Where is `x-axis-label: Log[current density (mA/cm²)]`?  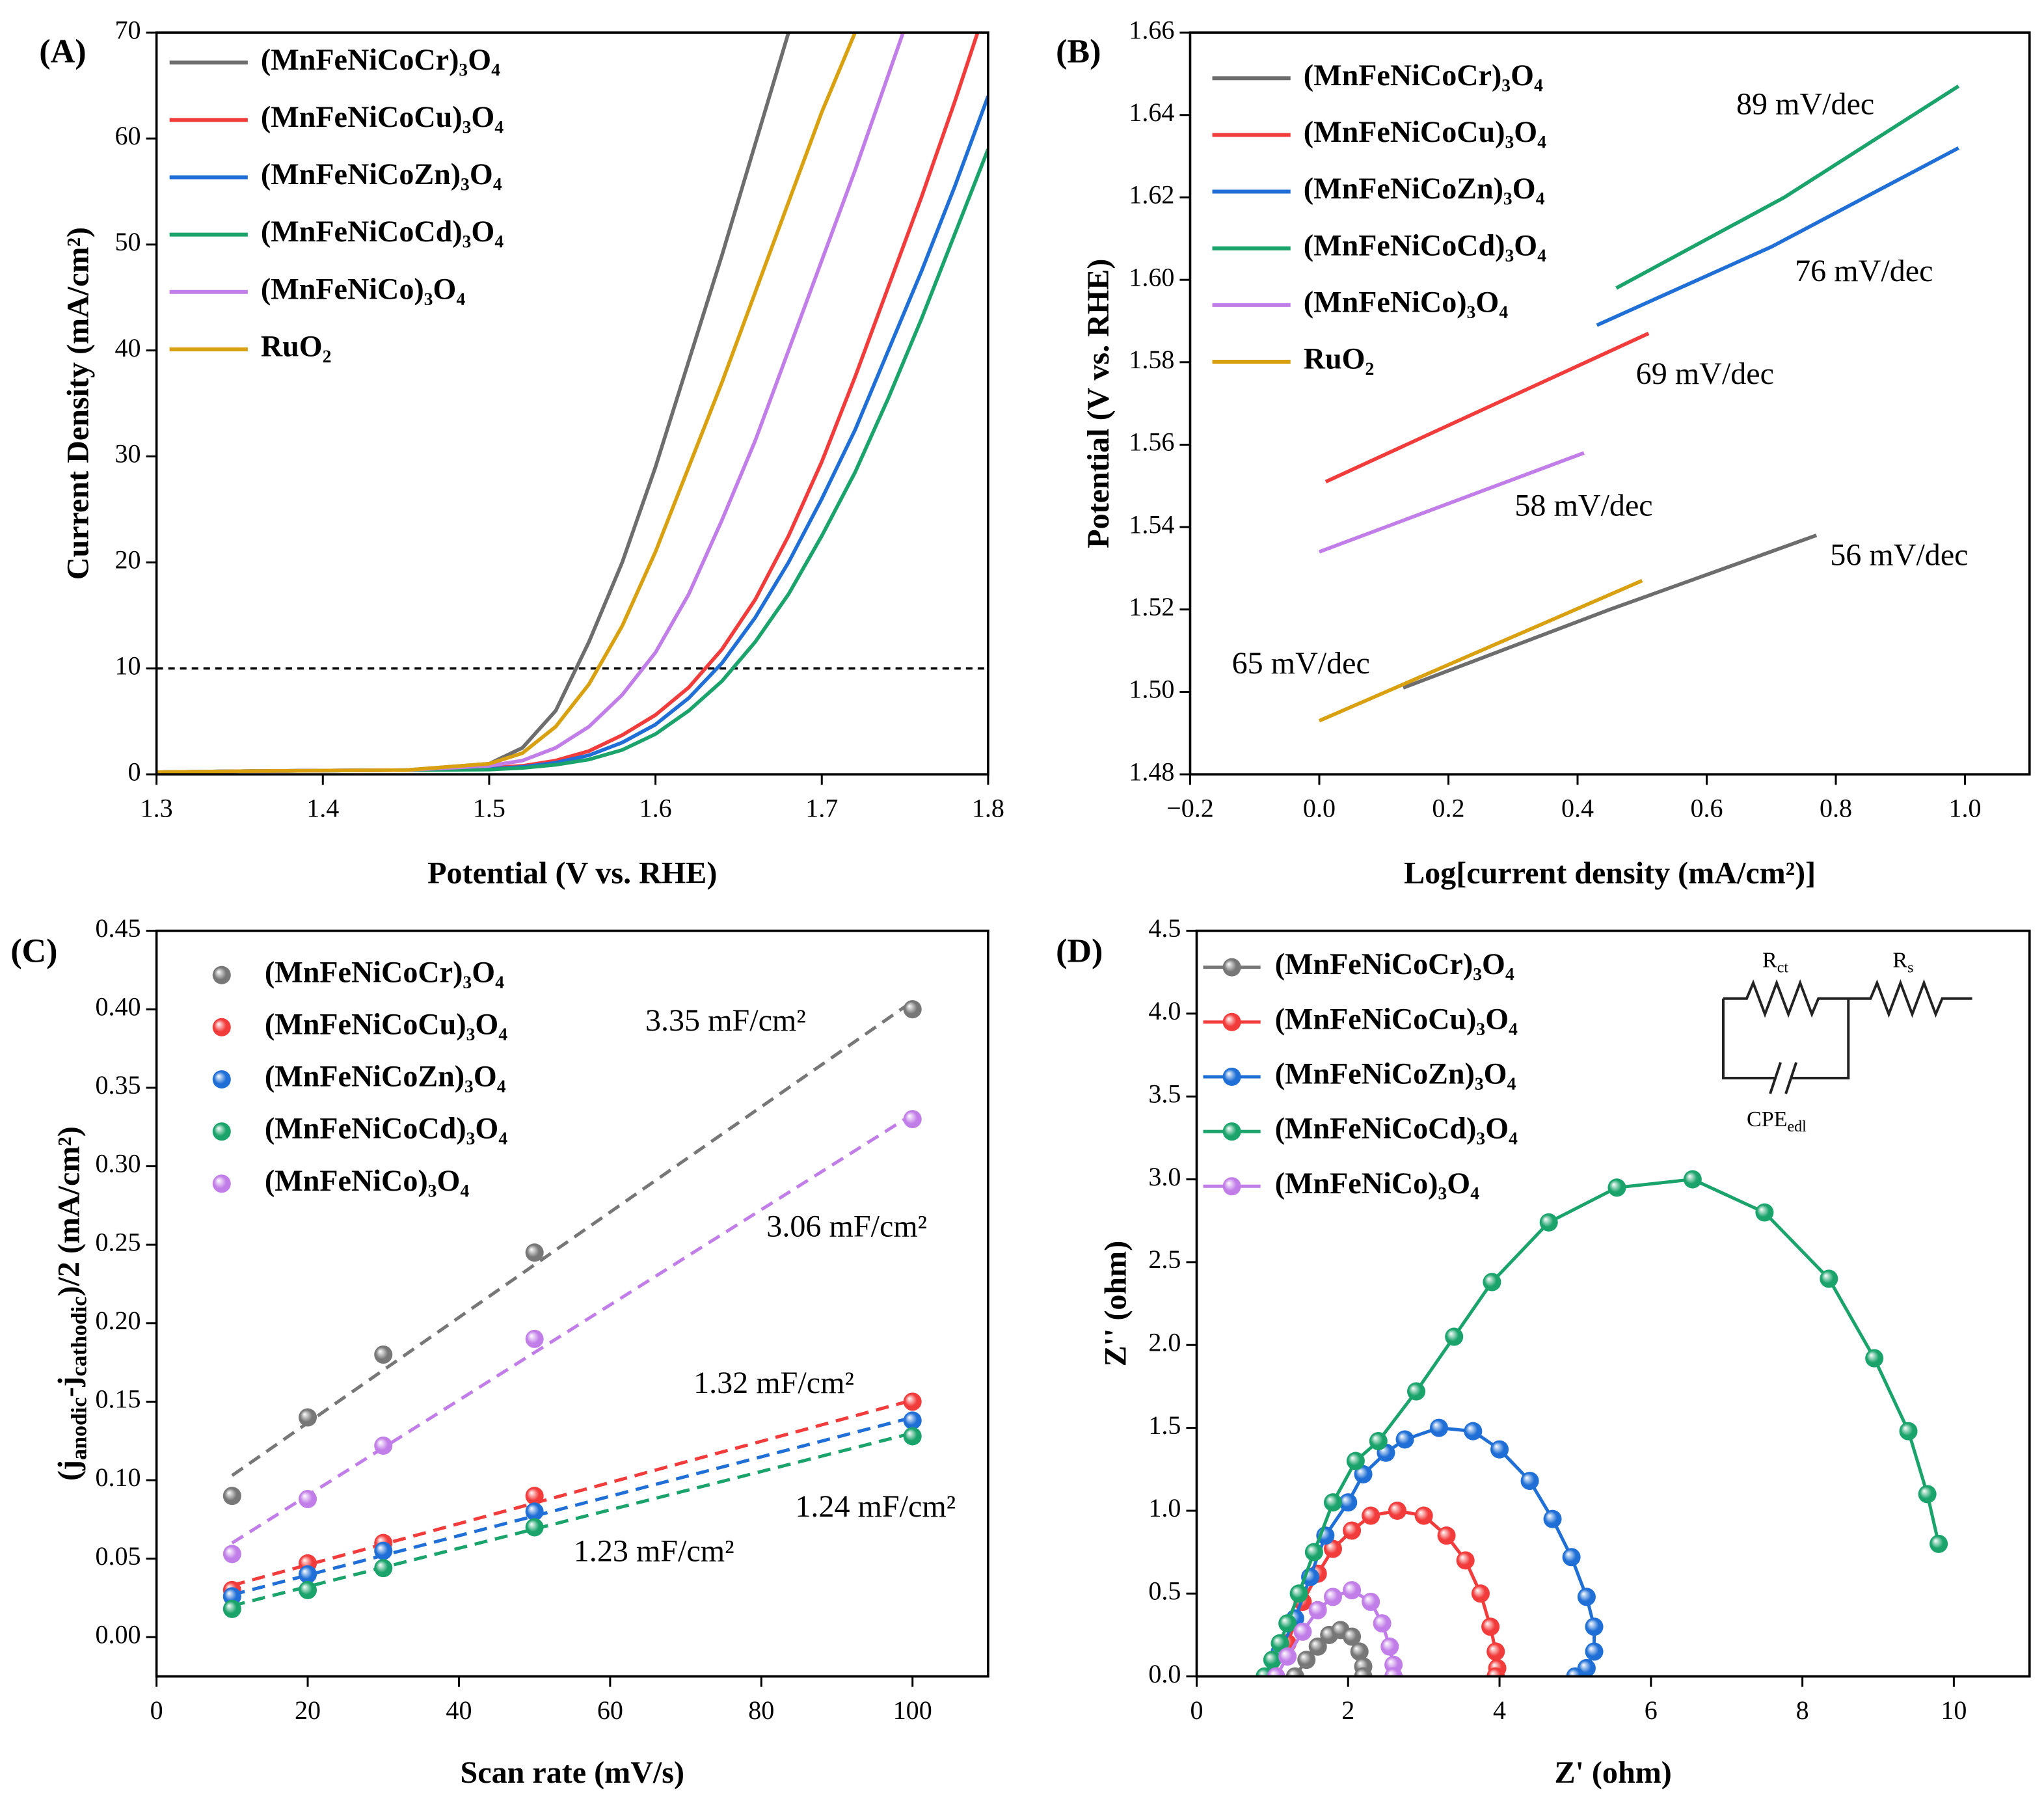
x-axis-label: Log[current density (mA/cm²)] is located at coordinates (1610, 873).